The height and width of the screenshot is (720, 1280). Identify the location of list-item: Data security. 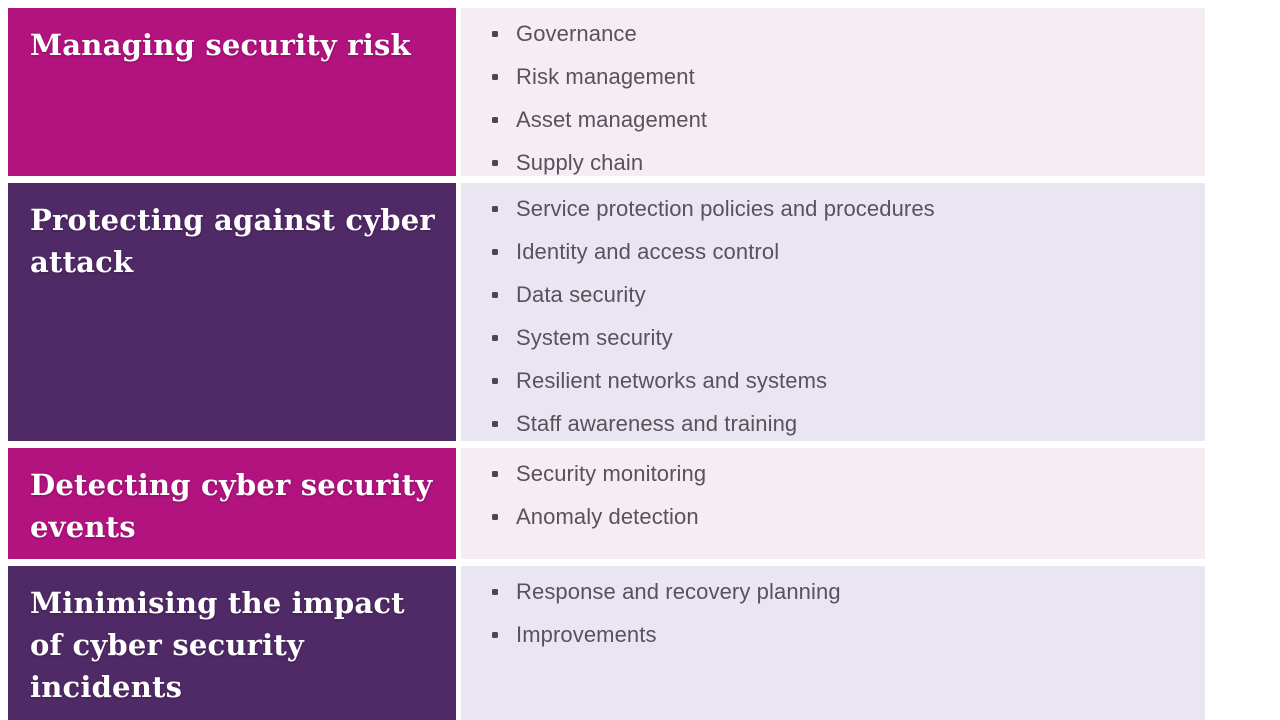
(838, 295).